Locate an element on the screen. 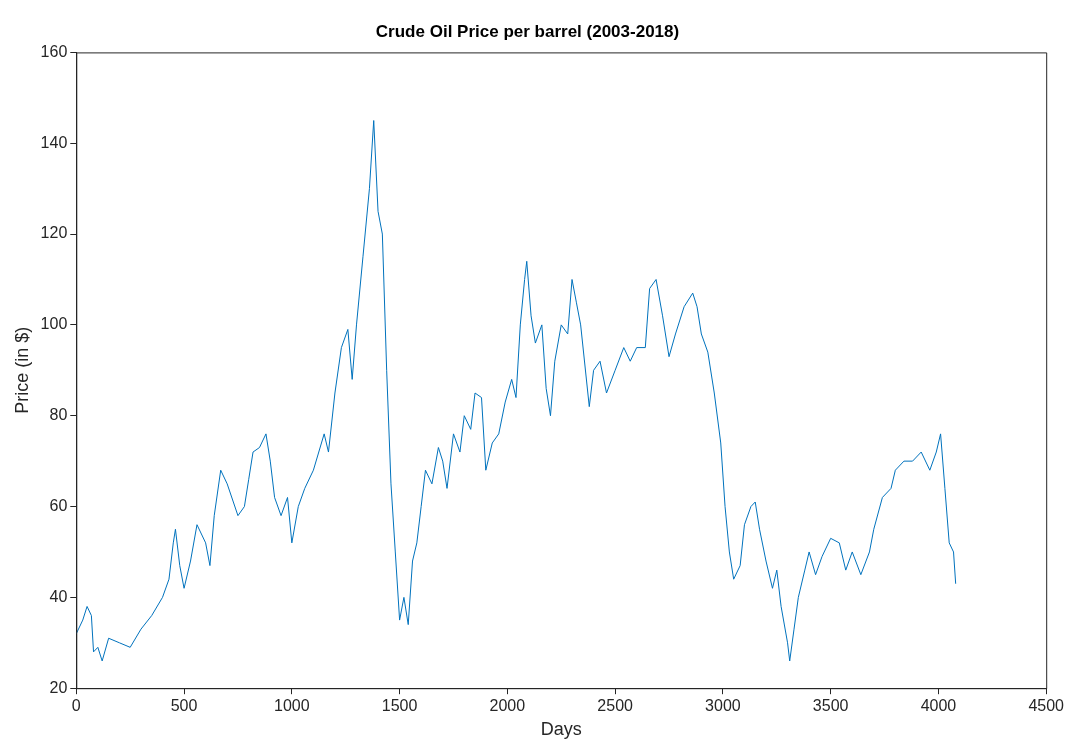  y-tick-label: 60 is located at coordinates (58, 505).